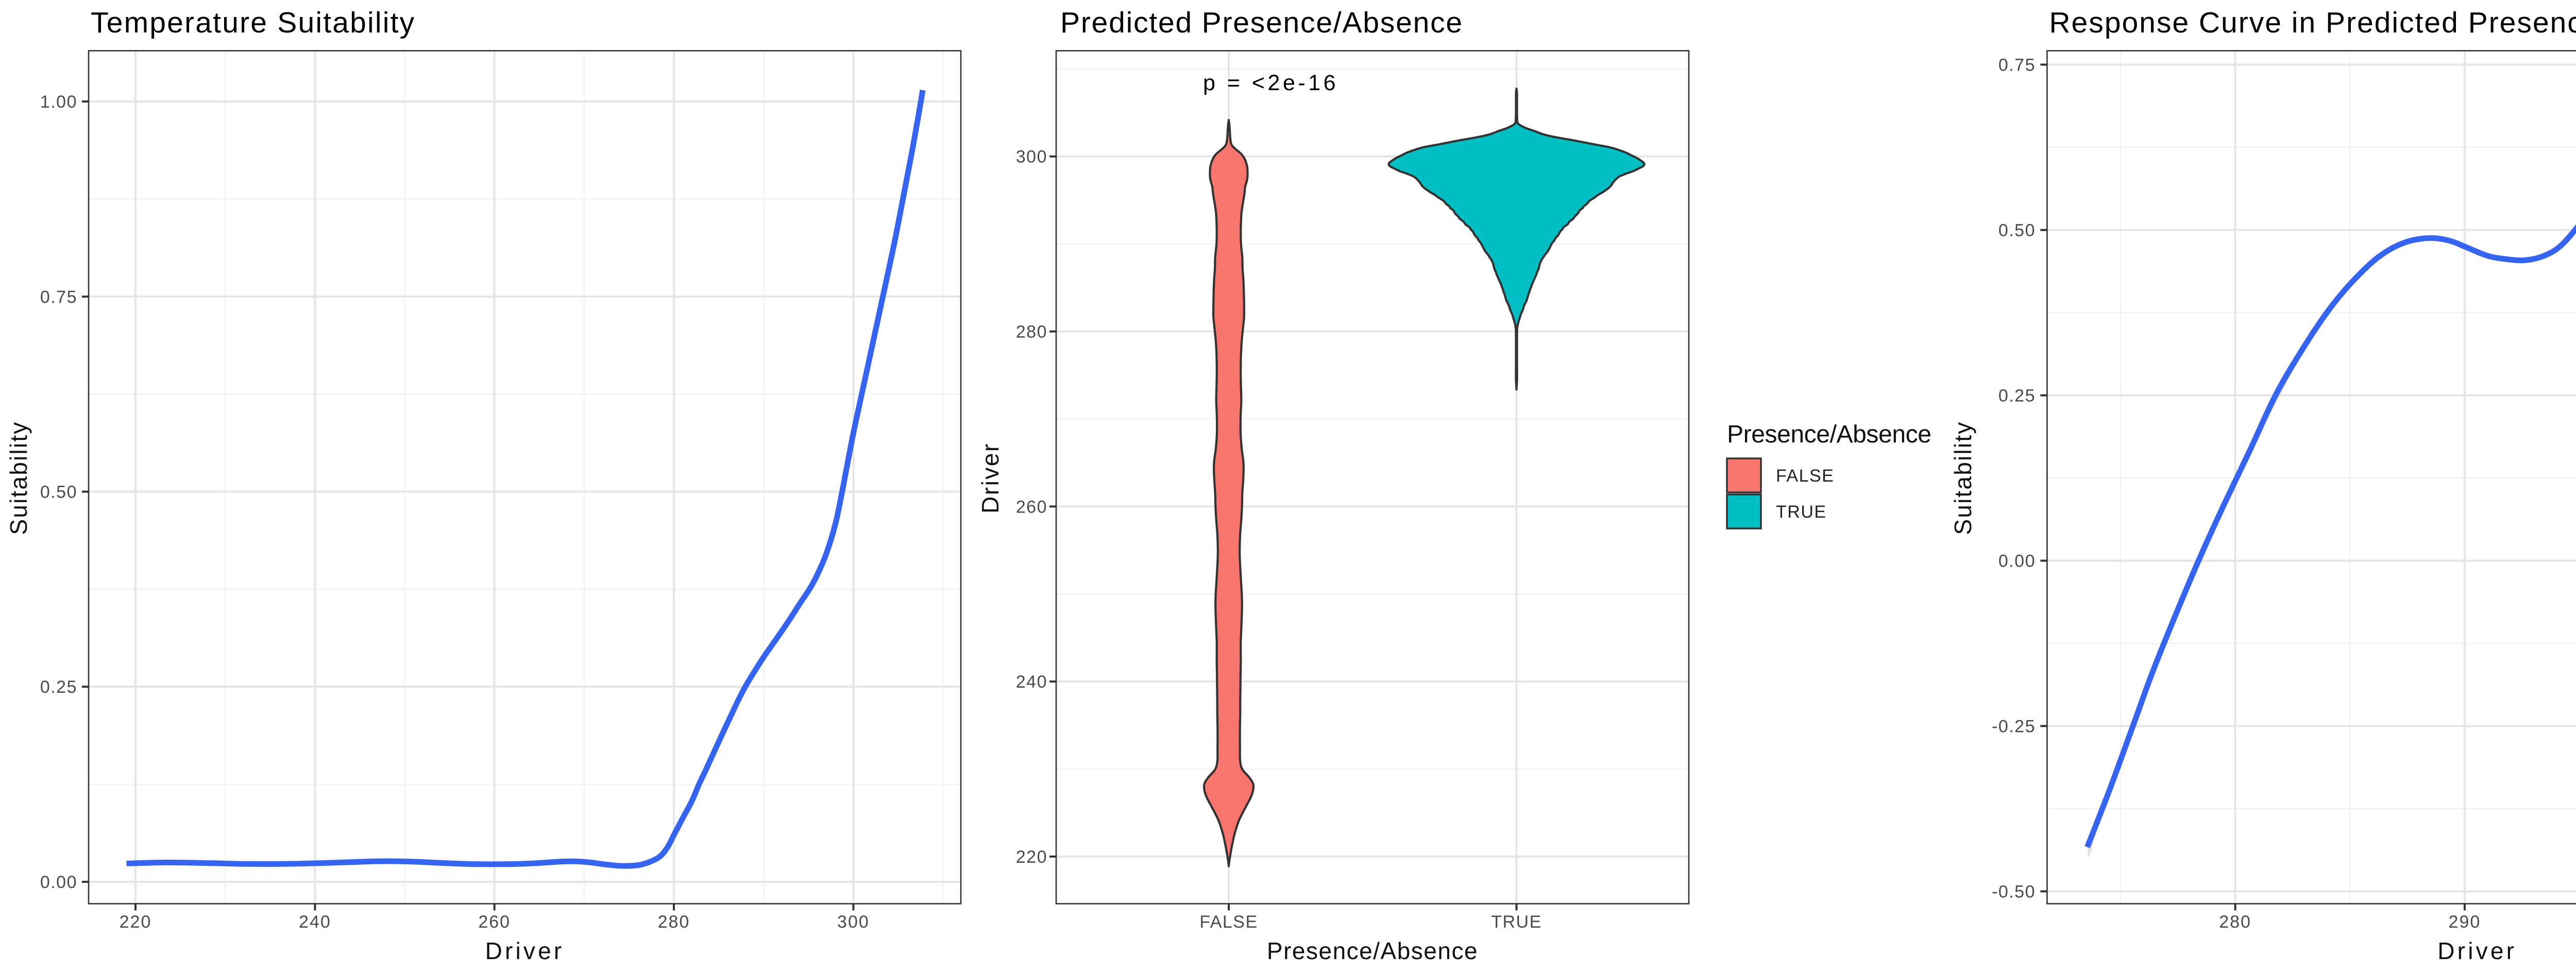 This screenshot has width=2576, height=973. I want to click on svg-text: 1.00, so click(59, 102).